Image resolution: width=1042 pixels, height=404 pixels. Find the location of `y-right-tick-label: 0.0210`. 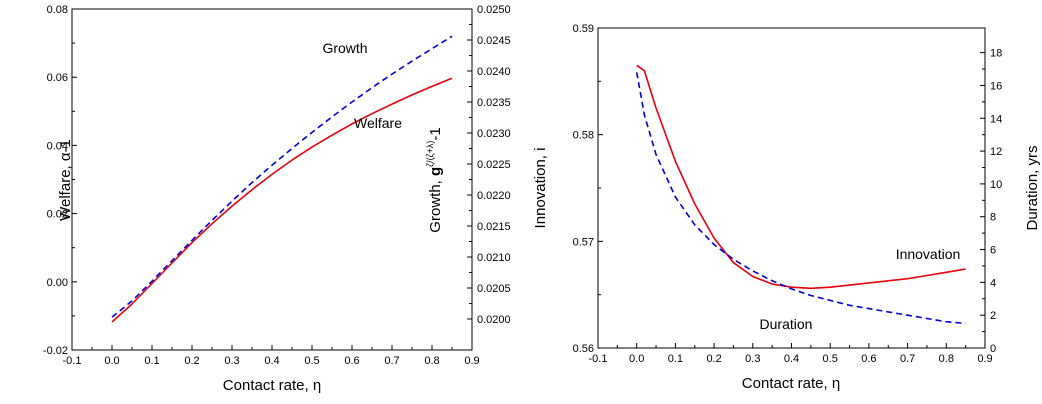

y-right-tick-label: 0.0210 is located at coordinates (494, 258).